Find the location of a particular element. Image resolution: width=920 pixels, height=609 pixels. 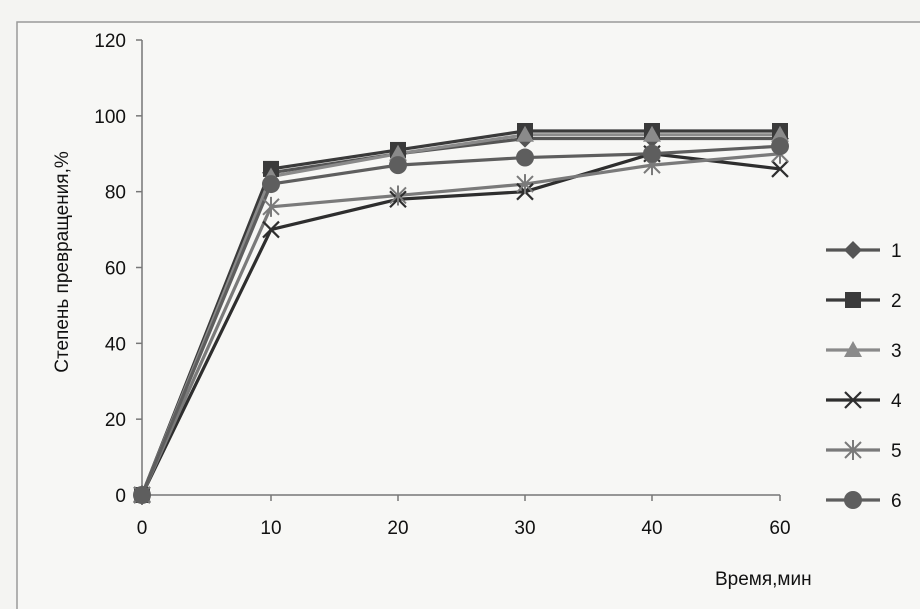

y-tick-label: 40 is located at coordinates (115, 344).